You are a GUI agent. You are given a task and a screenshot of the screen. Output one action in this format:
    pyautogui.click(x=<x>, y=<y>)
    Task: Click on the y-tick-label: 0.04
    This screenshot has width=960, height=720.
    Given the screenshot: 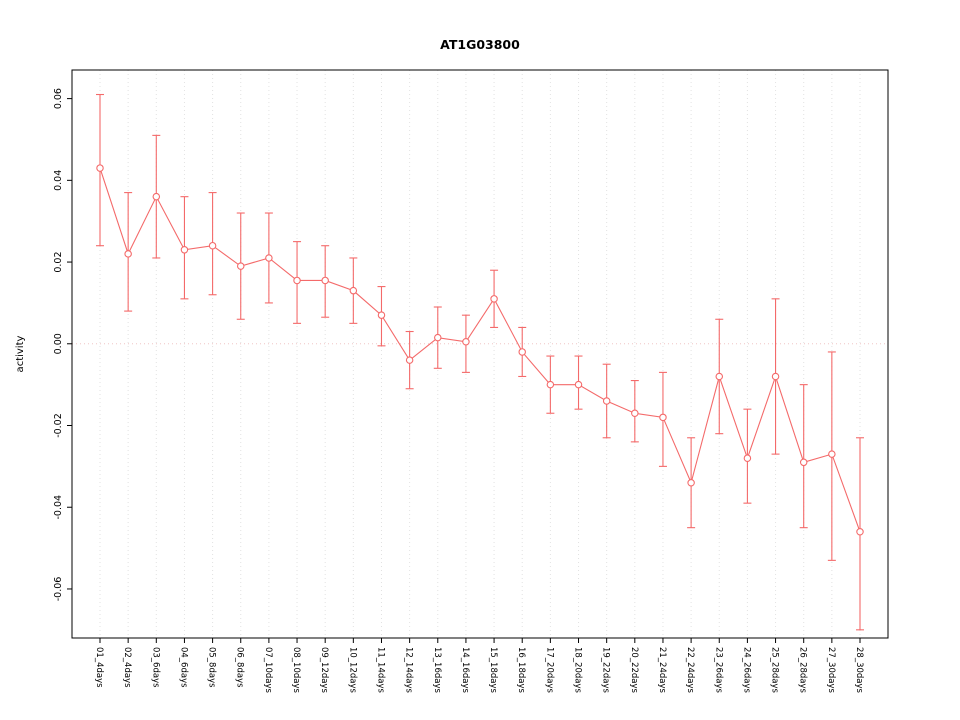 What is the action you would take?
    pyautogui.click(x=58, y=180)
    